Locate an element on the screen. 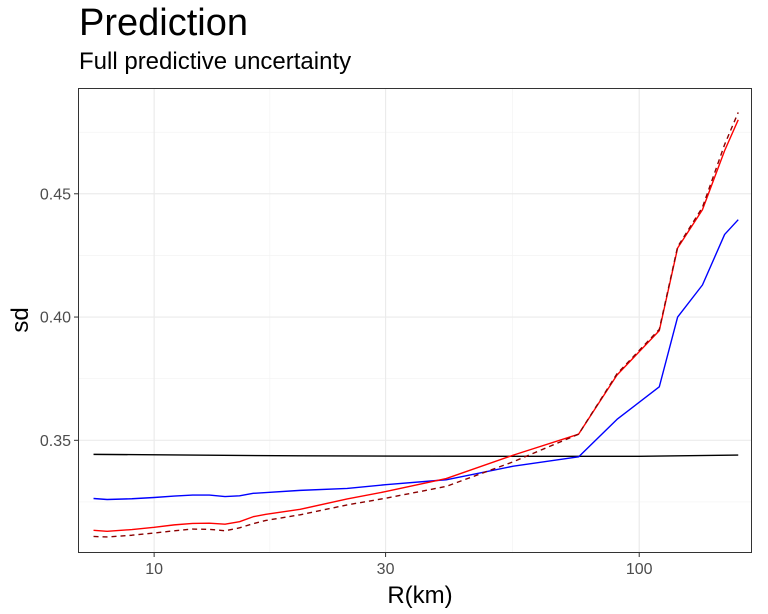  y-axis-title: sd is located at coordinates (20, 319).